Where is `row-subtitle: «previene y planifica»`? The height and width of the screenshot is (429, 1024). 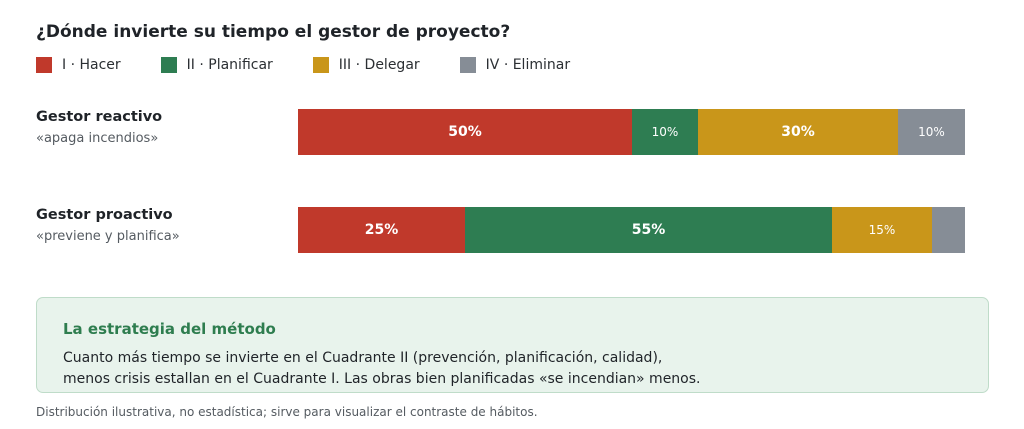
row-subtitle: «previene y planifica» is located at coordinates (108, 236).